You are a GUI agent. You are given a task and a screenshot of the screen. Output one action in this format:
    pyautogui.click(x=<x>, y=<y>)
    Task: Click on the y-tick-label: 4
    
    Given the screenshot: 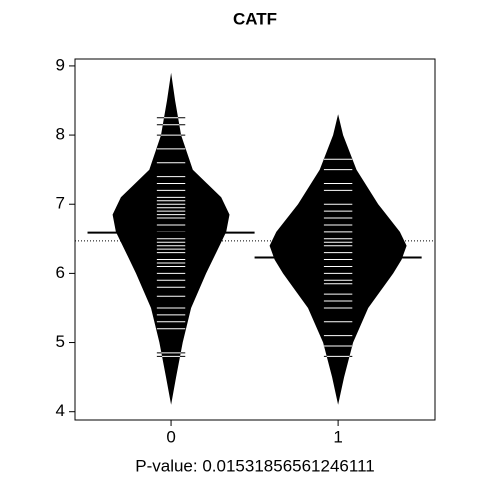 What is the action you would take?
    pyautogui.click(x=60, y=410)
    